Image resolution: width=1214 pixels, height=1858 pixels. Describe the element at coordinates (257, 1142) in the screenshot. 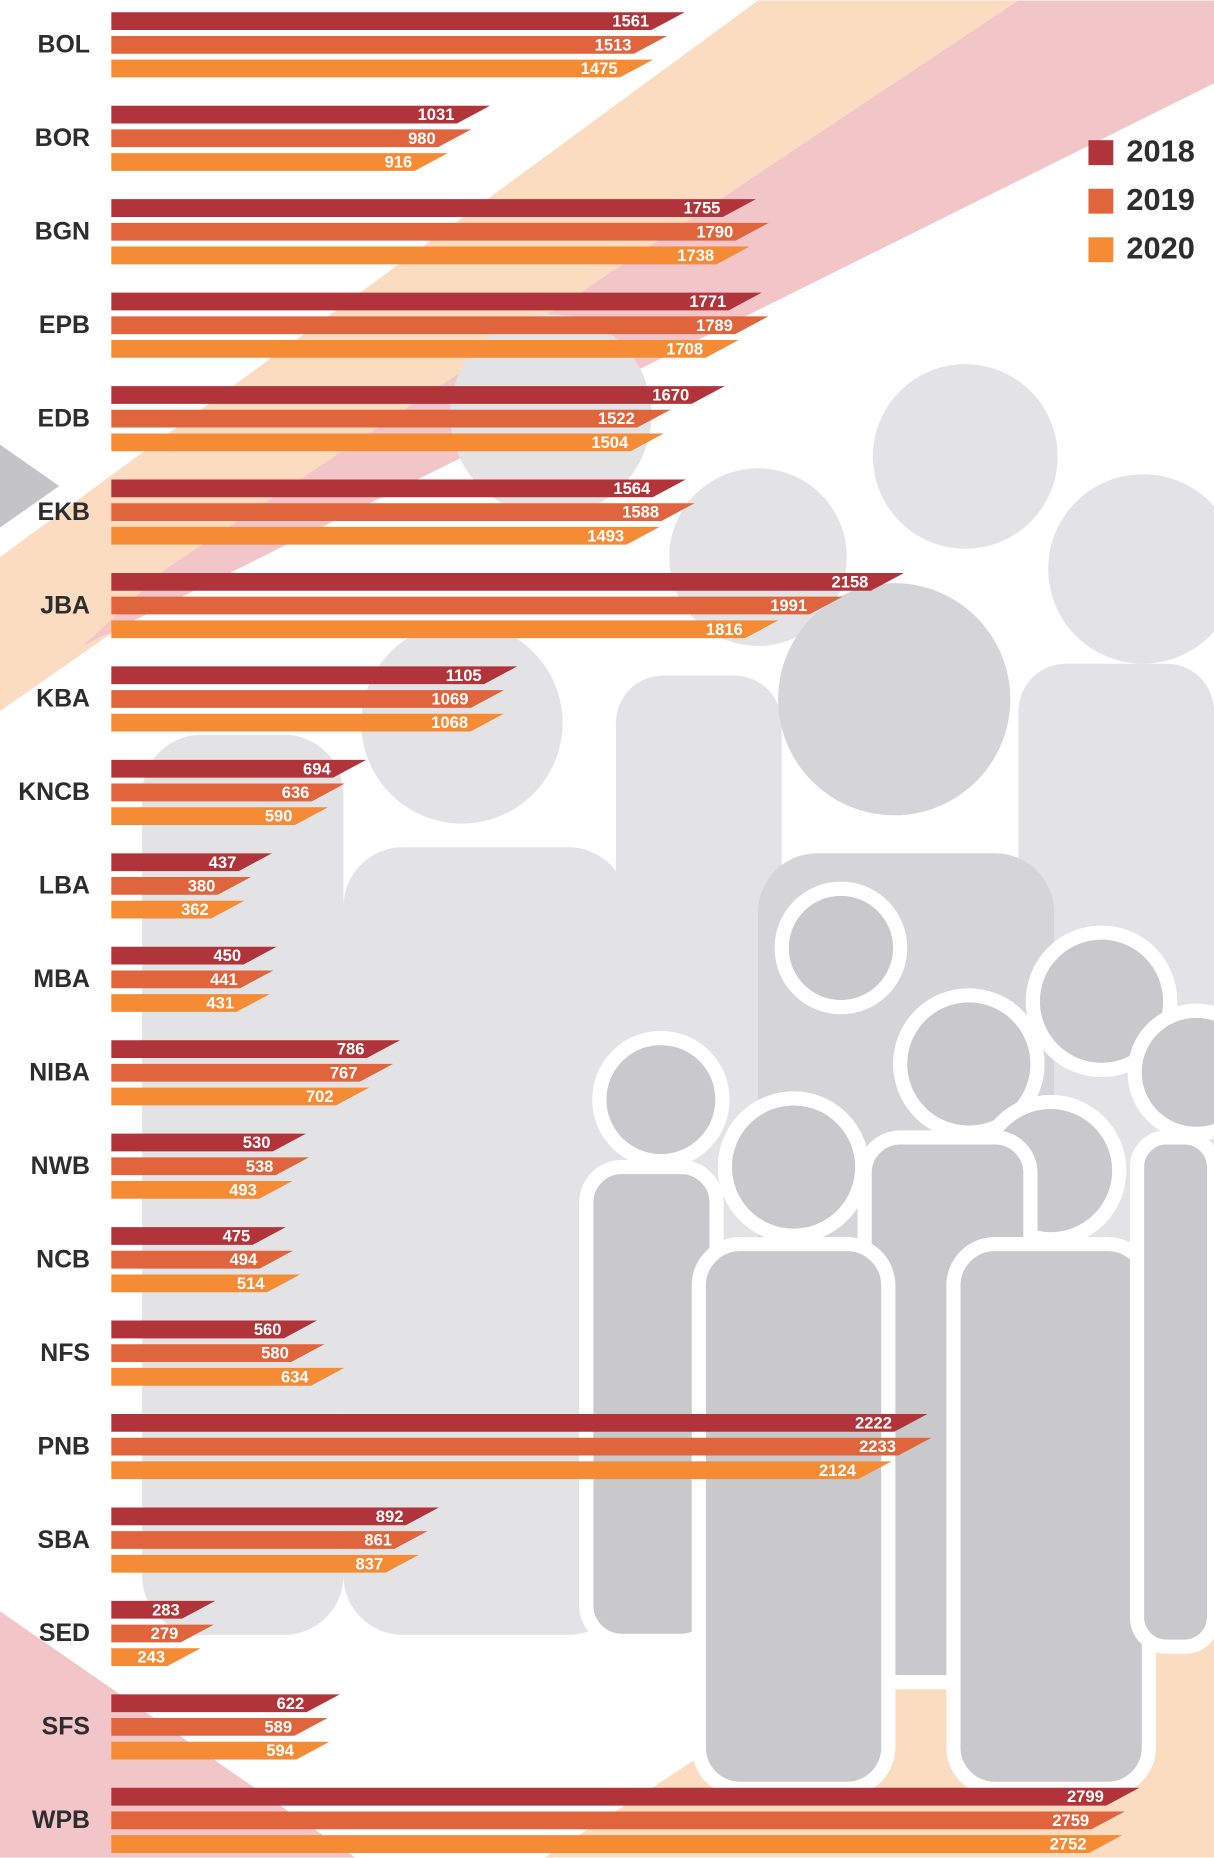

I see `value-label: 530` at that location.